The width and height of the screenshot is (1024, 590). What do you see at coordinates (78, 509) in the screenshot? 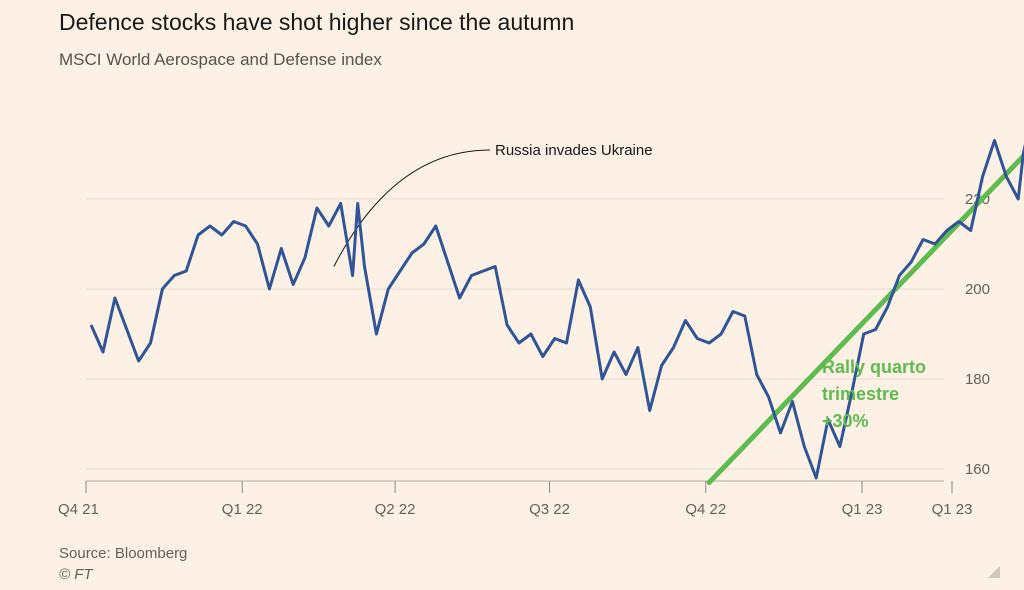
I see `x-tick-label: Q4 21` at bounding box center [78, 509].